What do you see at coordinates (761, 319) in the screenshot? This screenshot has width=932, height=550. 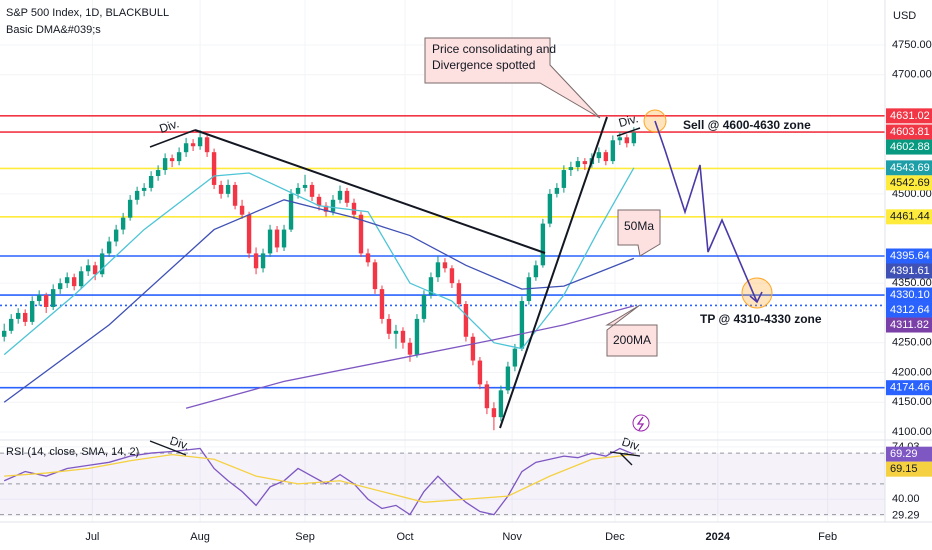 I see `tp-label: TP @ 4310-4330 zone` at bounding box center [761, 319].